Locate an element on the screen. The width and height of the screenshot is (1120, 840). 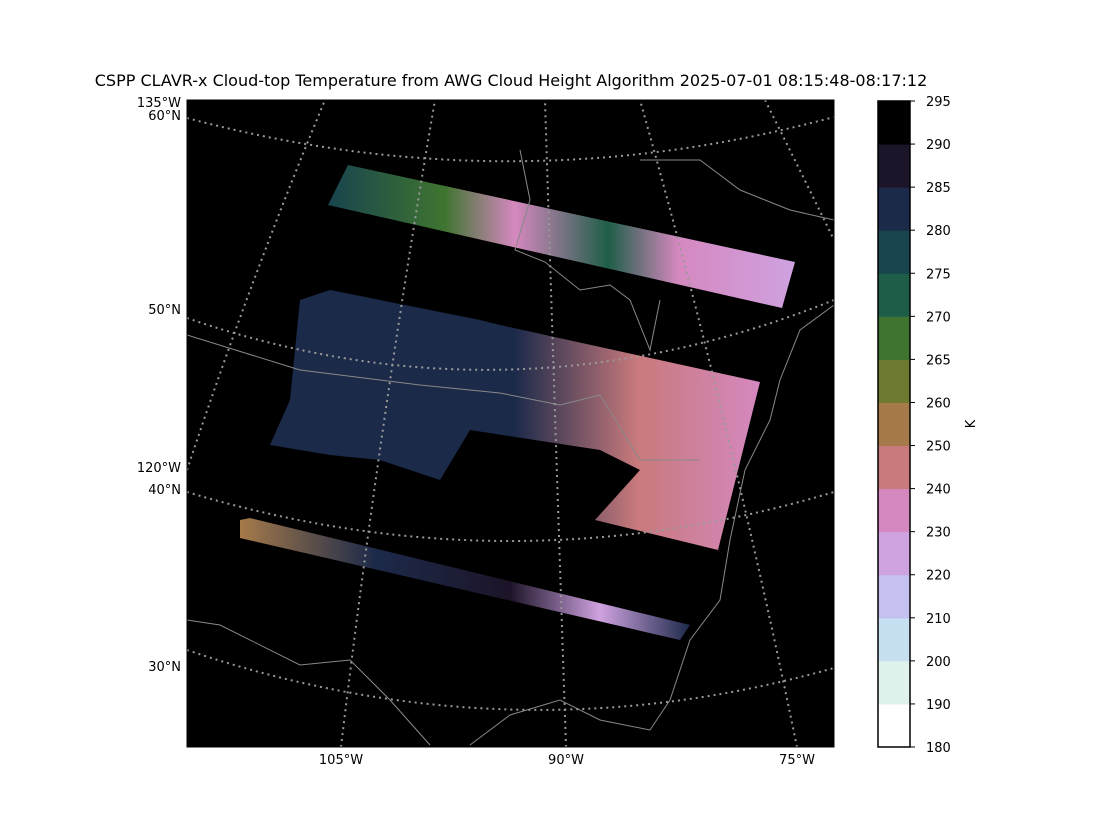
colorbar-tick-label: 290 is located at coordinates (938, 145).